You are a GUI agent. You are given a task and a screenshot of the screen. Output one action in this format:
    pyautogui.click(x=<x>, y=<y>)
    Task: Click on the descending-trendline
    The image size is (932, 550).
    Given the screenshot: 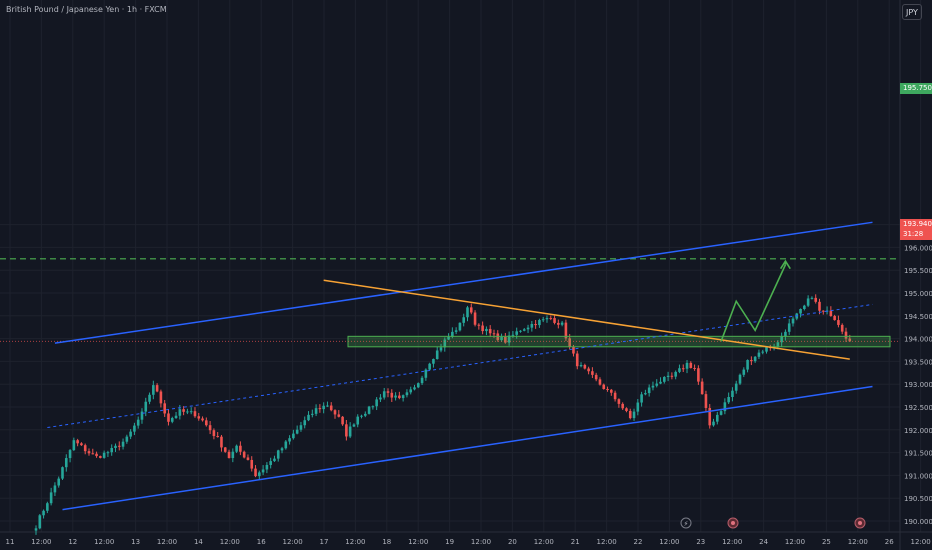 What is the action you would take?
    pyautogui.click(x=586, y=319)
    